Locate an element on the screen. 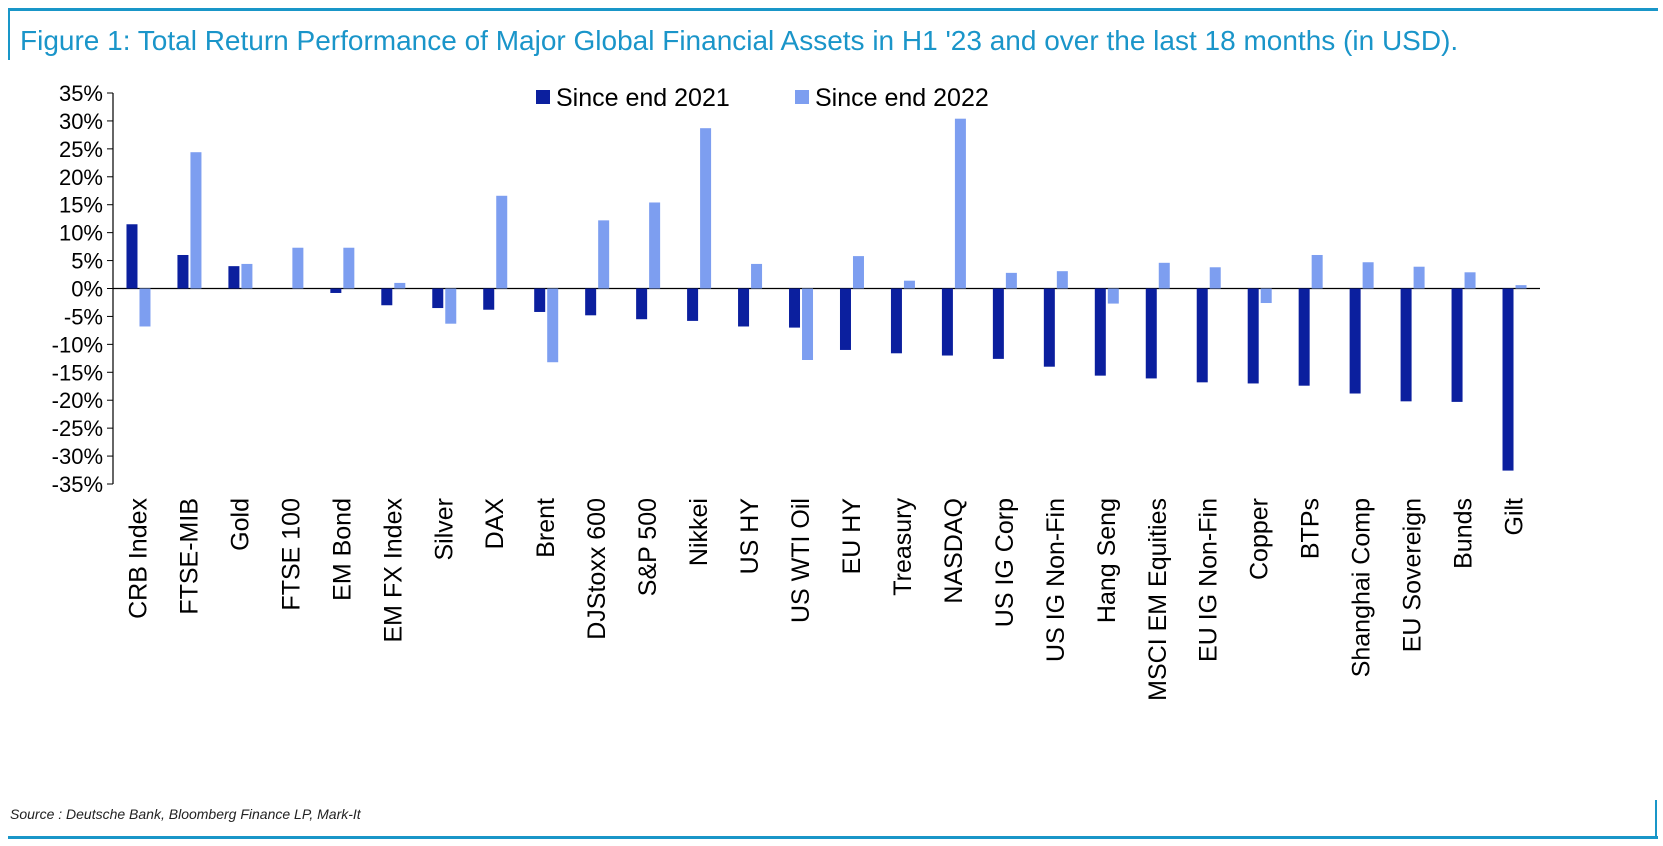  x-tick-label: DJStoxx 600 is located at coordinates (597, 569).